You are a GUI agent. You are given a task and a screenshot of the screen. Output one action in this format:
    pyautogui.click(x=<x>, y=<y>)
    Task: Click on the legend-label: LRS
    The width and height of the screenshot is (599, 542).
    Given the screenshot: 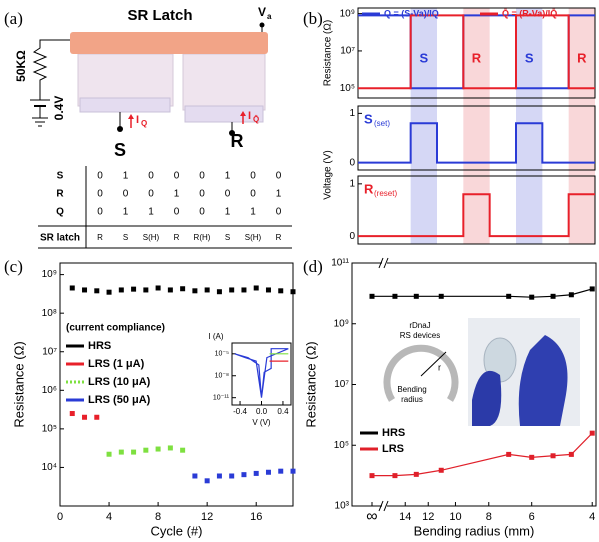 What is the action you would take?
    pyautogui.click(x=393, y=449)
    